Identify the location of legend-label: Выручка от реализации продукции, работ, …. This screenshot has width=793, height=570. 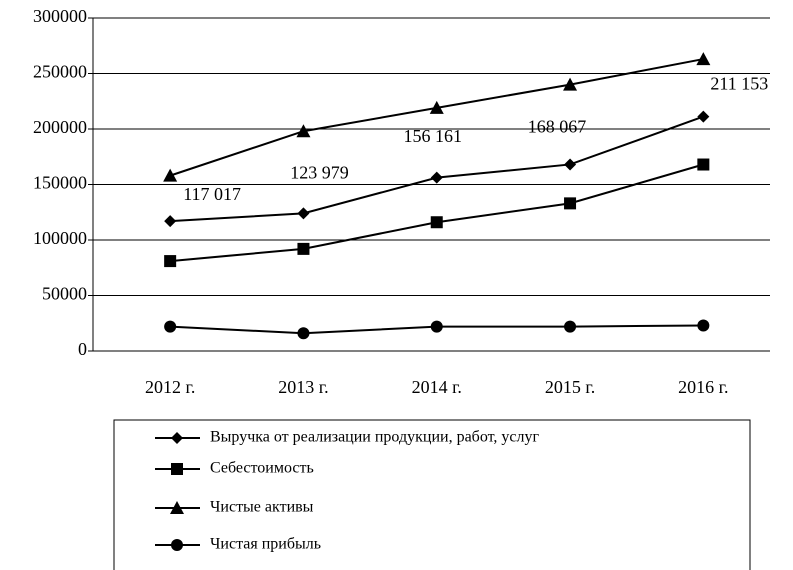
(374, 437).